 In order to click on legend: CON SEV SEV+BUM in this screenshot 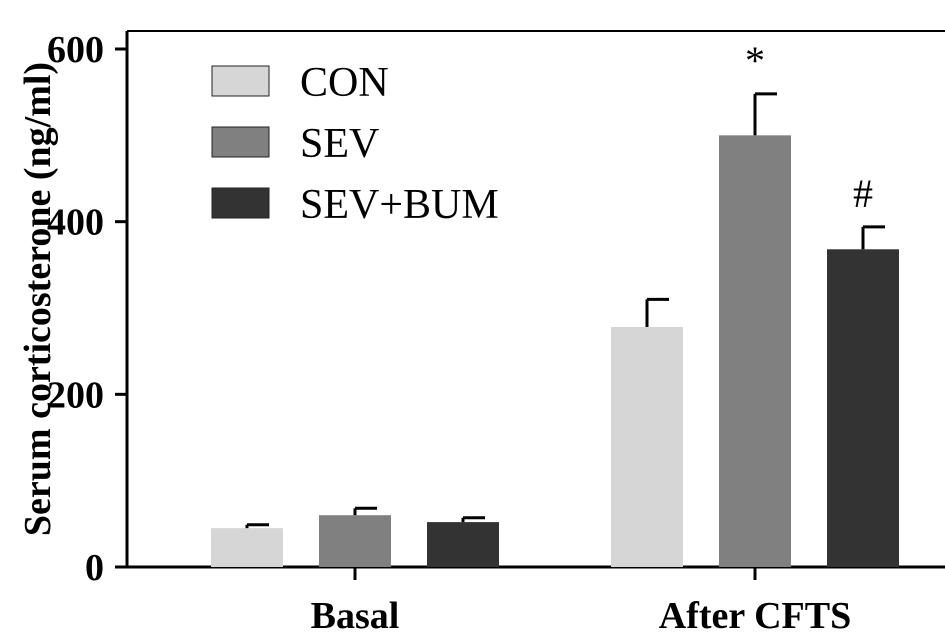, I will do `click(355, 144)`.